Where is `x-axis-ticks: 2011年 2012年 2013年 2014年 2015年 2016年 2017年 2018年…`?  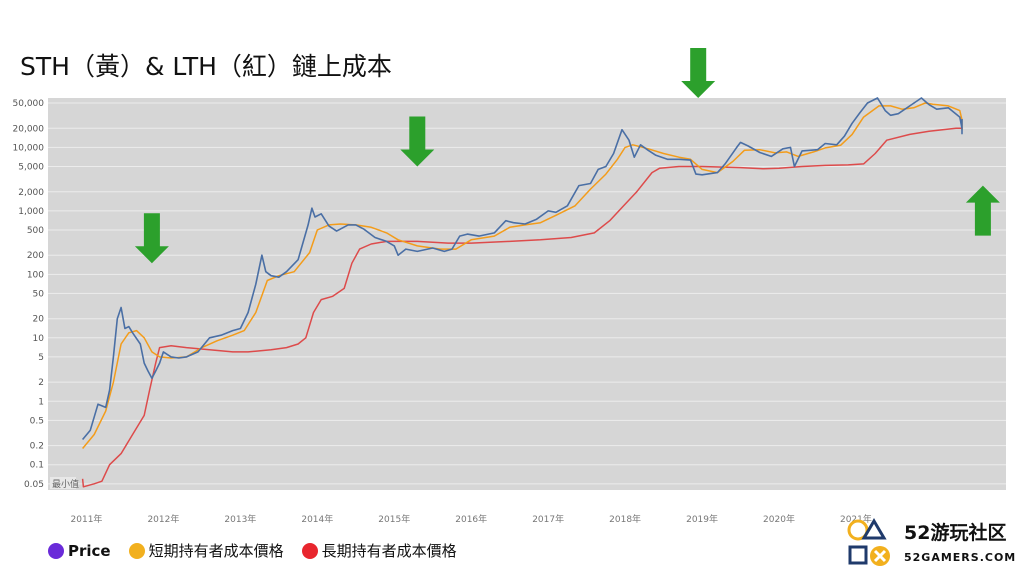
x-axis-ticks: 2011年 2012年 2013年 2014年 2015年 2016年 2017年 2018年… is located at coordinates (471, 519).